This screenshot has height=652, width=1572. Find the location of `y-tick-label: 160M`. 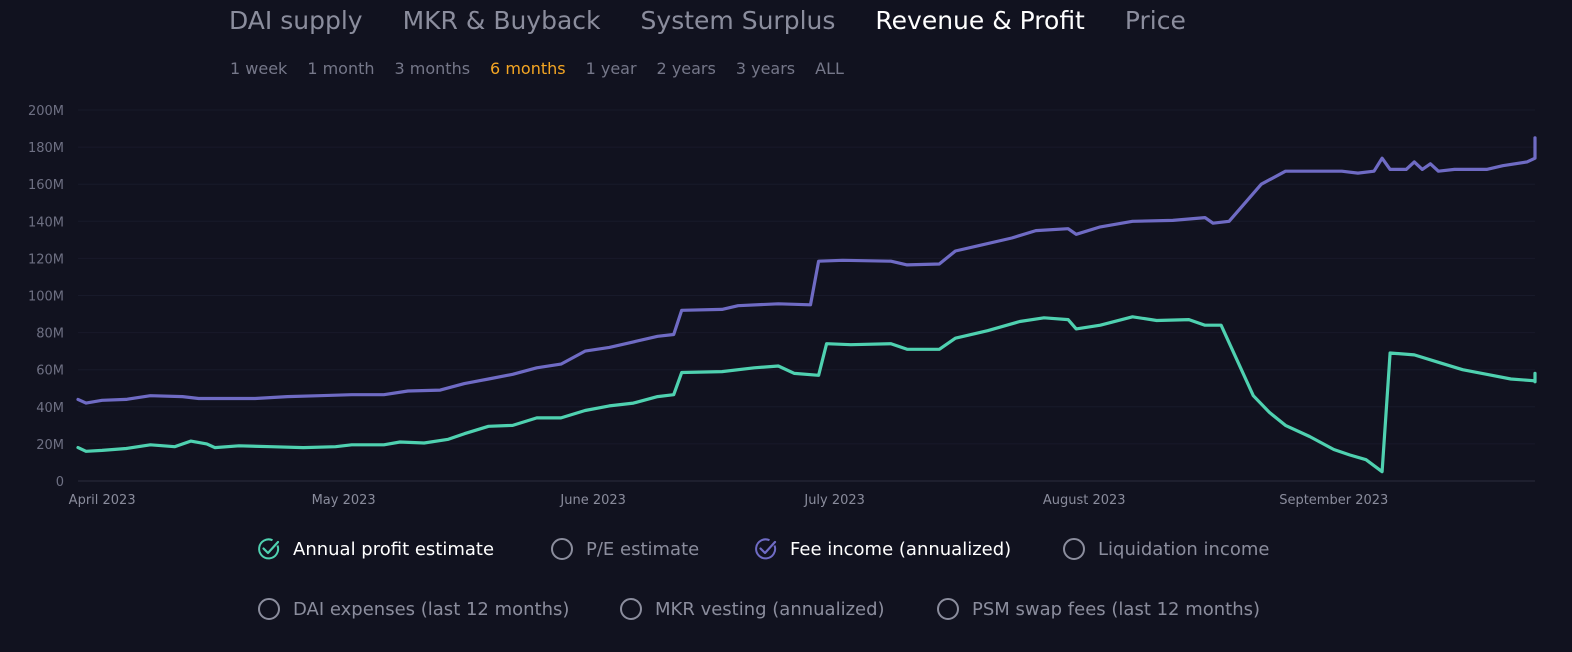

y-tick-label: 160M is located at coordinates (46, 185).